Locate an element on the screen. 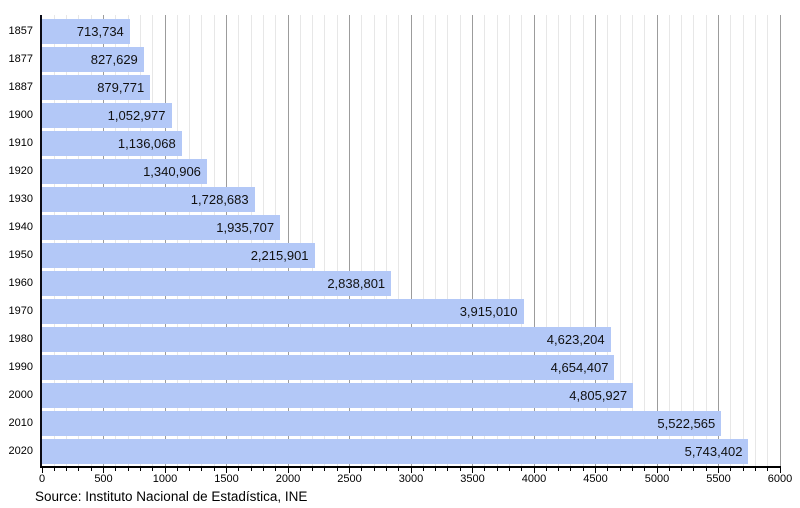 This screenshot has width=800, height=508. y-axis-tick-label: 2020 is located at coordinates (20, 451).